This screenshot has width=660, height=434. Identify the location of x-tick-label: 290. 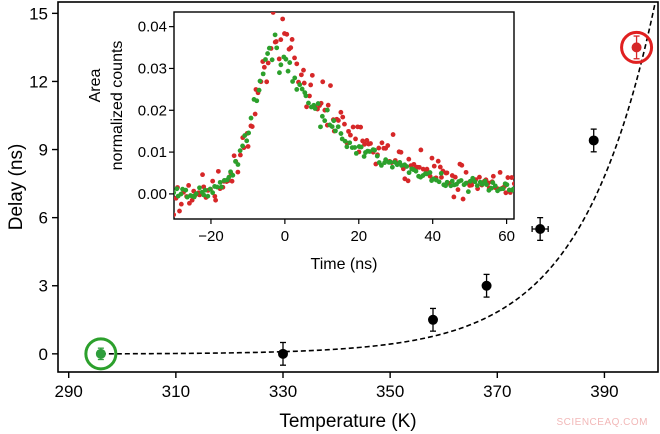
(69, 391).